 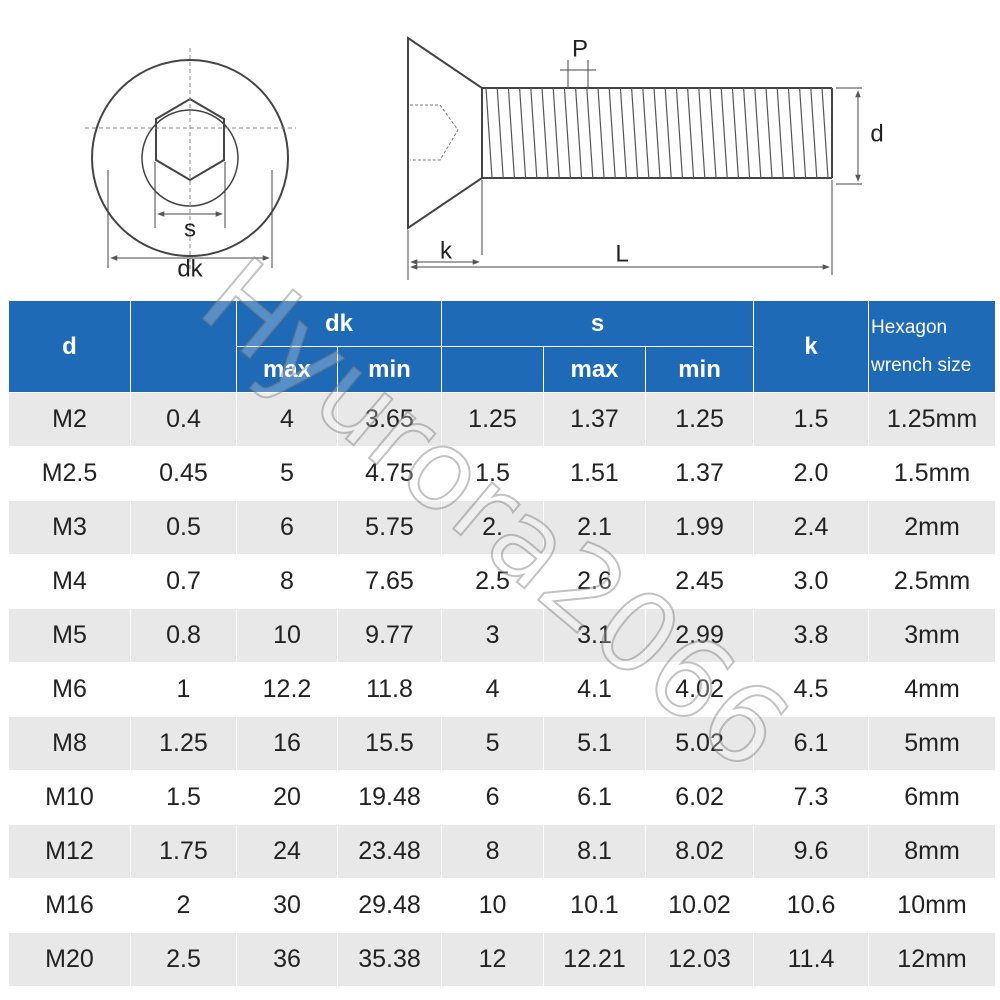 What do you see at coordinates (811, 346) in the screenshot?
I see `header-cell: k` at bounding box center [811, 346].